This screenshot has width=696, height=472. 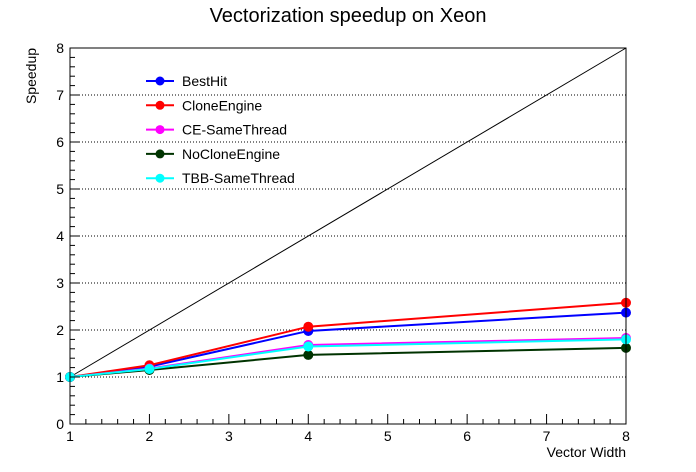 What do you see at coordinates (31, 76) in the screenshot?
I see `y-axis-label: Speedup` at bounding box center [31, 76].